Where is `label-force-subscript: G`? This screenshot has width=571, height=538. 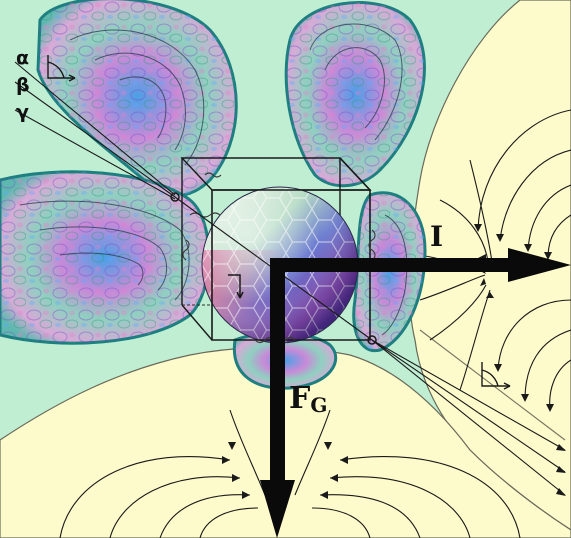
label-force-subscript: G is located at coordinates (318, 405).